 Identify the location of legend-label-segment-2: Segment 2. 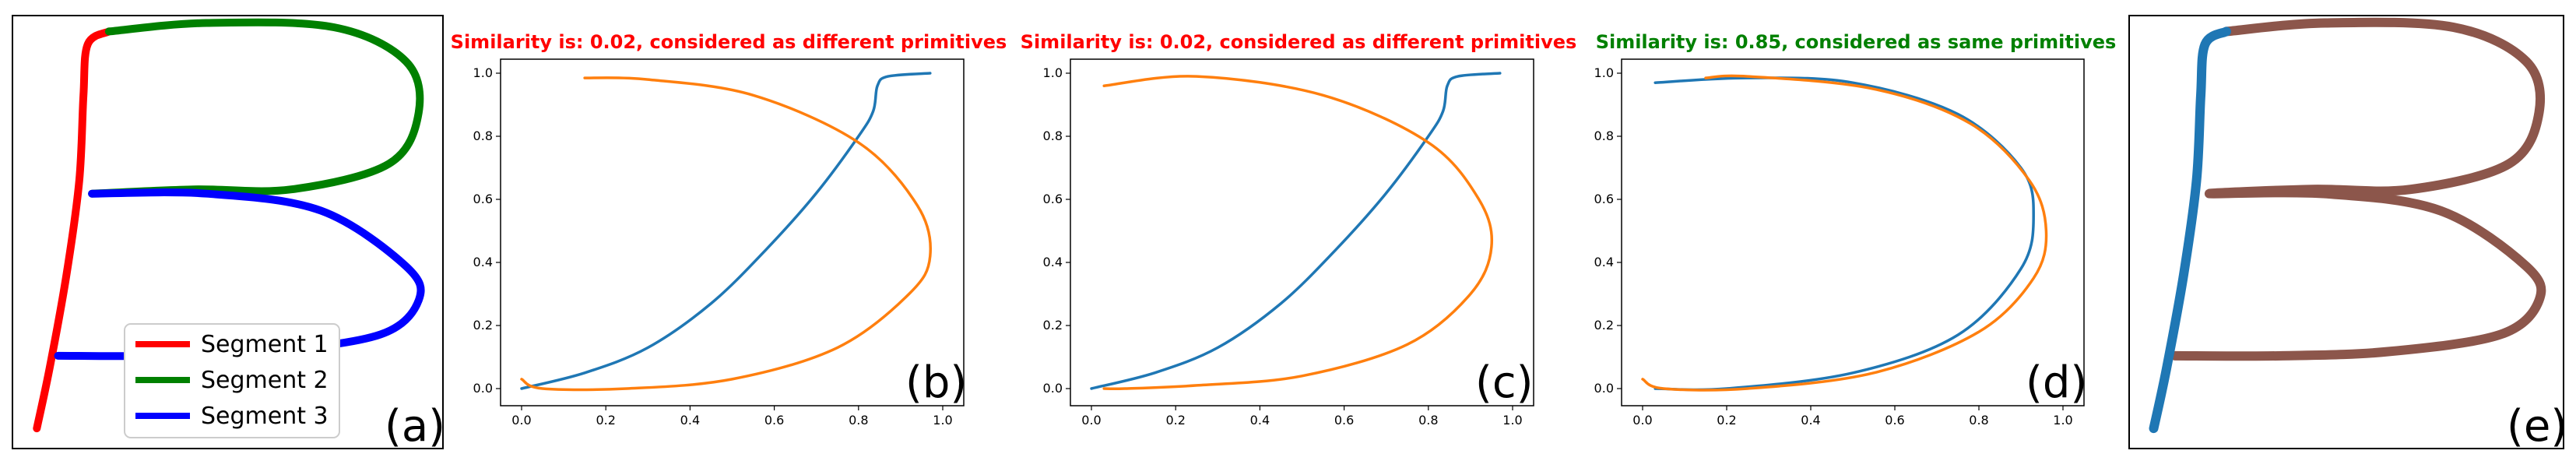
(265, 381).